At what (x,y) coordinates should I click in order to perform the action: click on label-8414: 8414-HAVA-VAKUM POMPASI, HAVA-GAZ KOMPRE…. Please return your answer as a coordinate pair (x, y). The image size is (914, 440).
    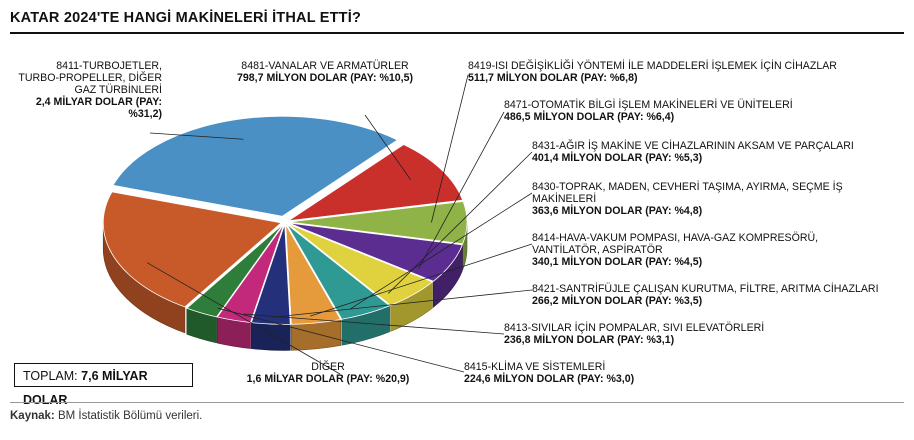
    Looking at the image, I should click on (687, 250).